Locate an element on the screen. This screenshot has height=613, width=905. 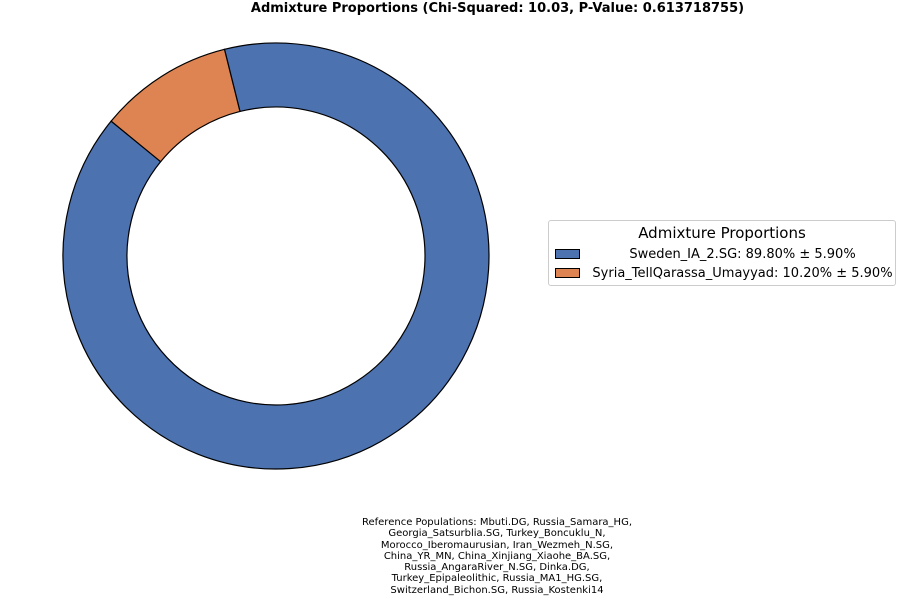
donut-slice-syria is located at coordinates (175, 105).